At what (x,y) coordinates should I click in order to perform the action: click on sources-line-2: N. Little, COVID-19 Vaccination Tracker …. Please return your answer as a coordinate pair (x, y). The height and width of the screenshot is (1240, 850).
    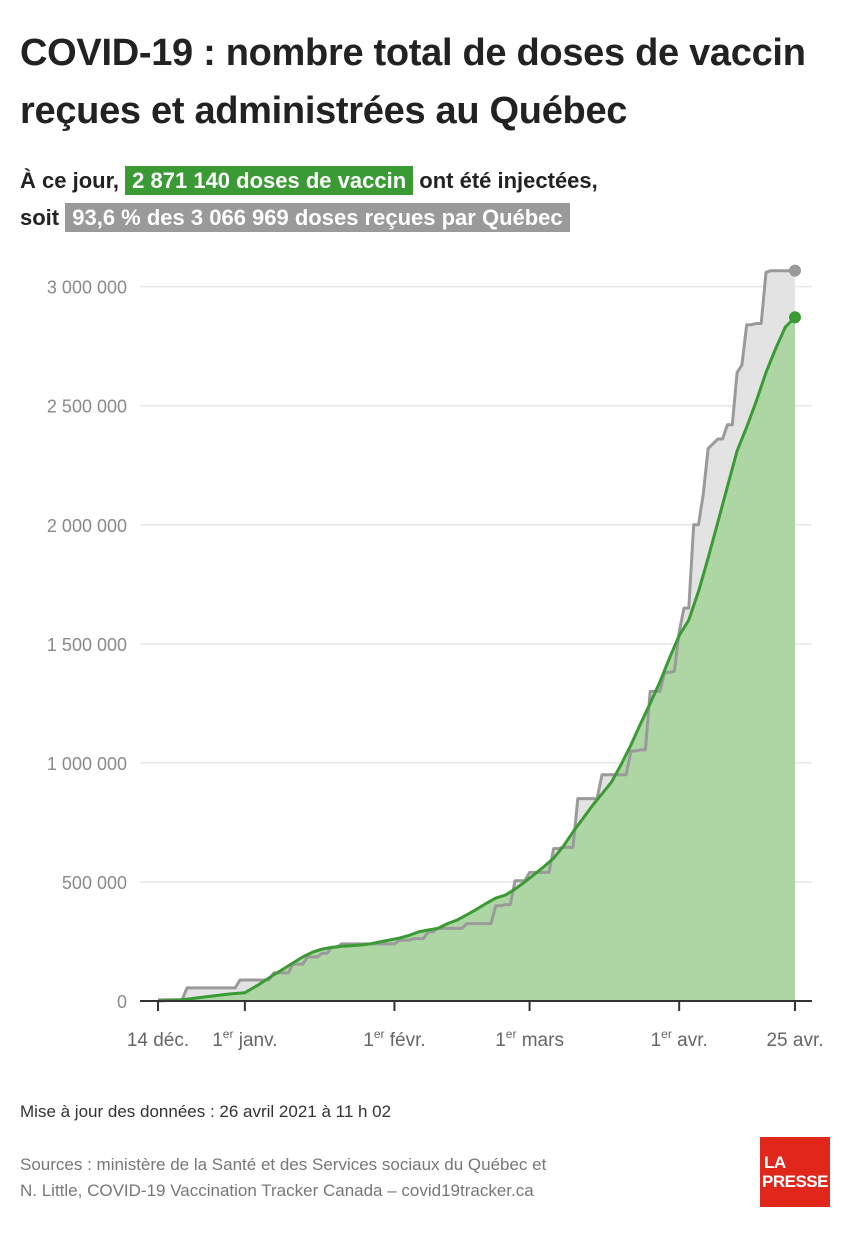
    Looking at the image, I should click on (277, 1190).